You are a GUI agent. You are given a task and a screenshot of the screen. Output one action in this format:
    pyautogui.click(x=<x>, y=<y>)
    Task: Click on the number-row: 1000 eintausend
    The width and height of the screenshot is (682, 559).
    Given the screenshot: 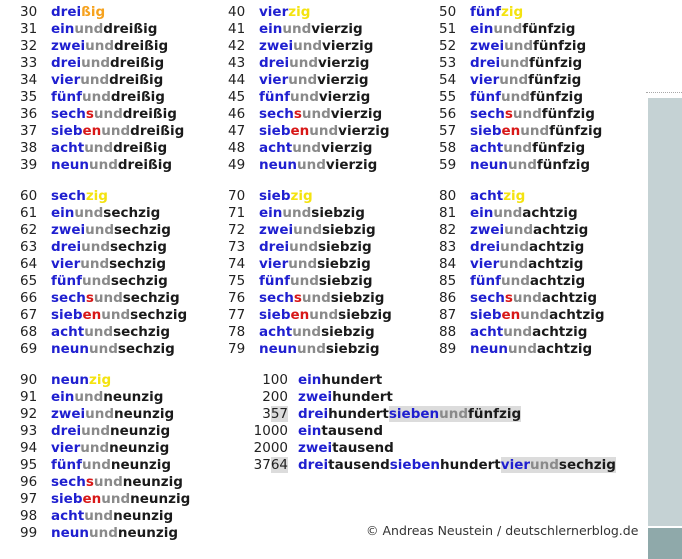 What is the action you would take?
    pyautogui.click(x=430, y=431)
    